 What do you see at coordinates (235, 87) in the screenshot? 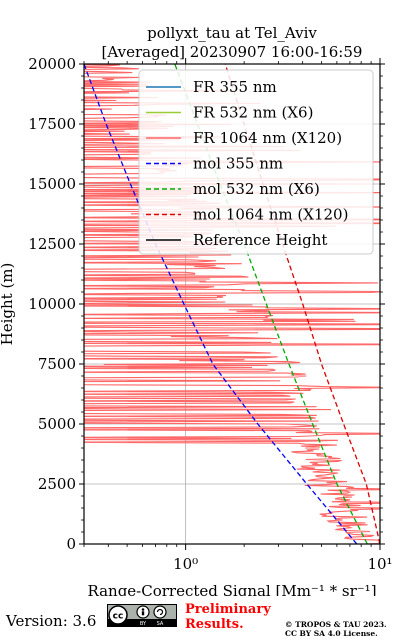
I see `legend-label: FR 355 nm` at bounding box center [235, 87].